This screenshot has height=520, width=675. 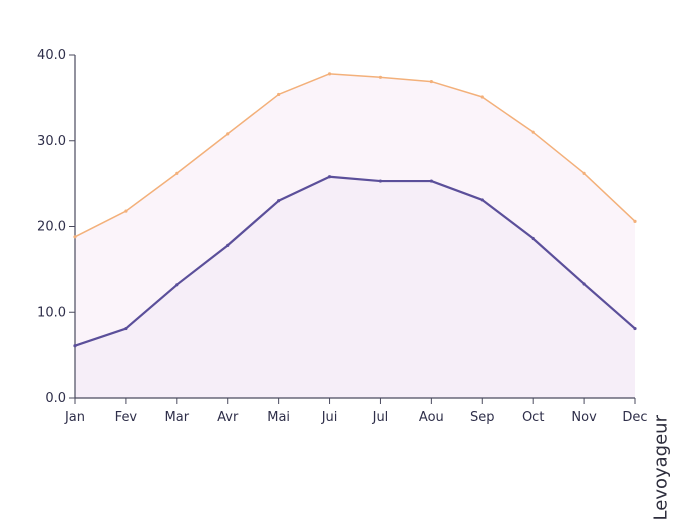 What do you see at coordinates (482, 417) in the screenshot?
I see `x-tick-label: Sep` at bounding box center [482, 417].